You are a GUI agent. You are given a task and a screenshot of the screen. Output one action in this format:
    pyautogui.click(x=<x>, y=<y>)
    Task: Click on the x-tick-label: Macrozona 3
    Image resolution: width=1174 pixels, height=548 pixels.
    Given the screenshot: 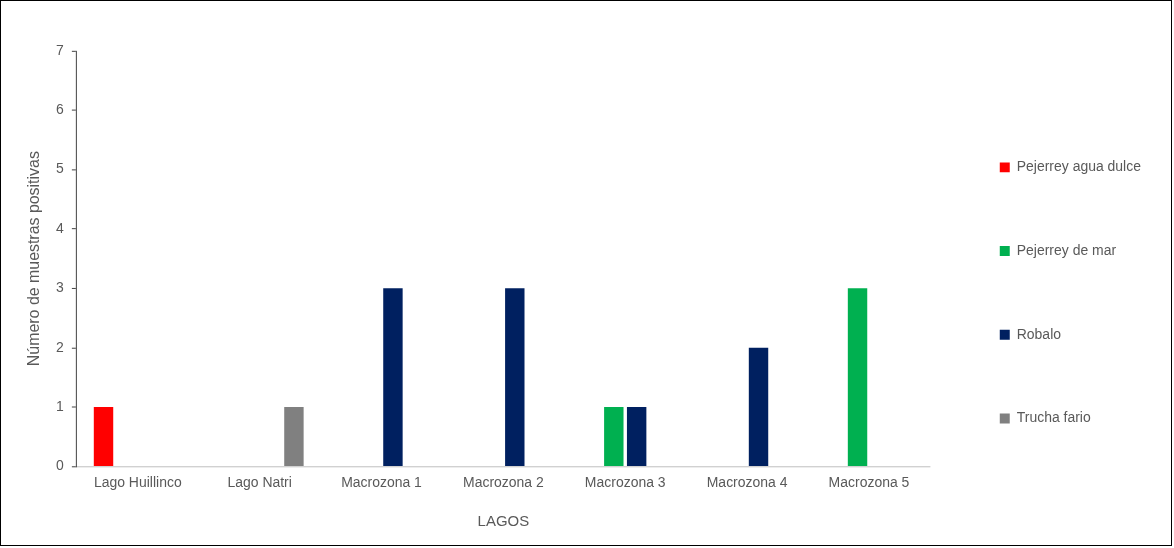 What is the action you would take?
    pyautogui.click(x=625, y=481)
    